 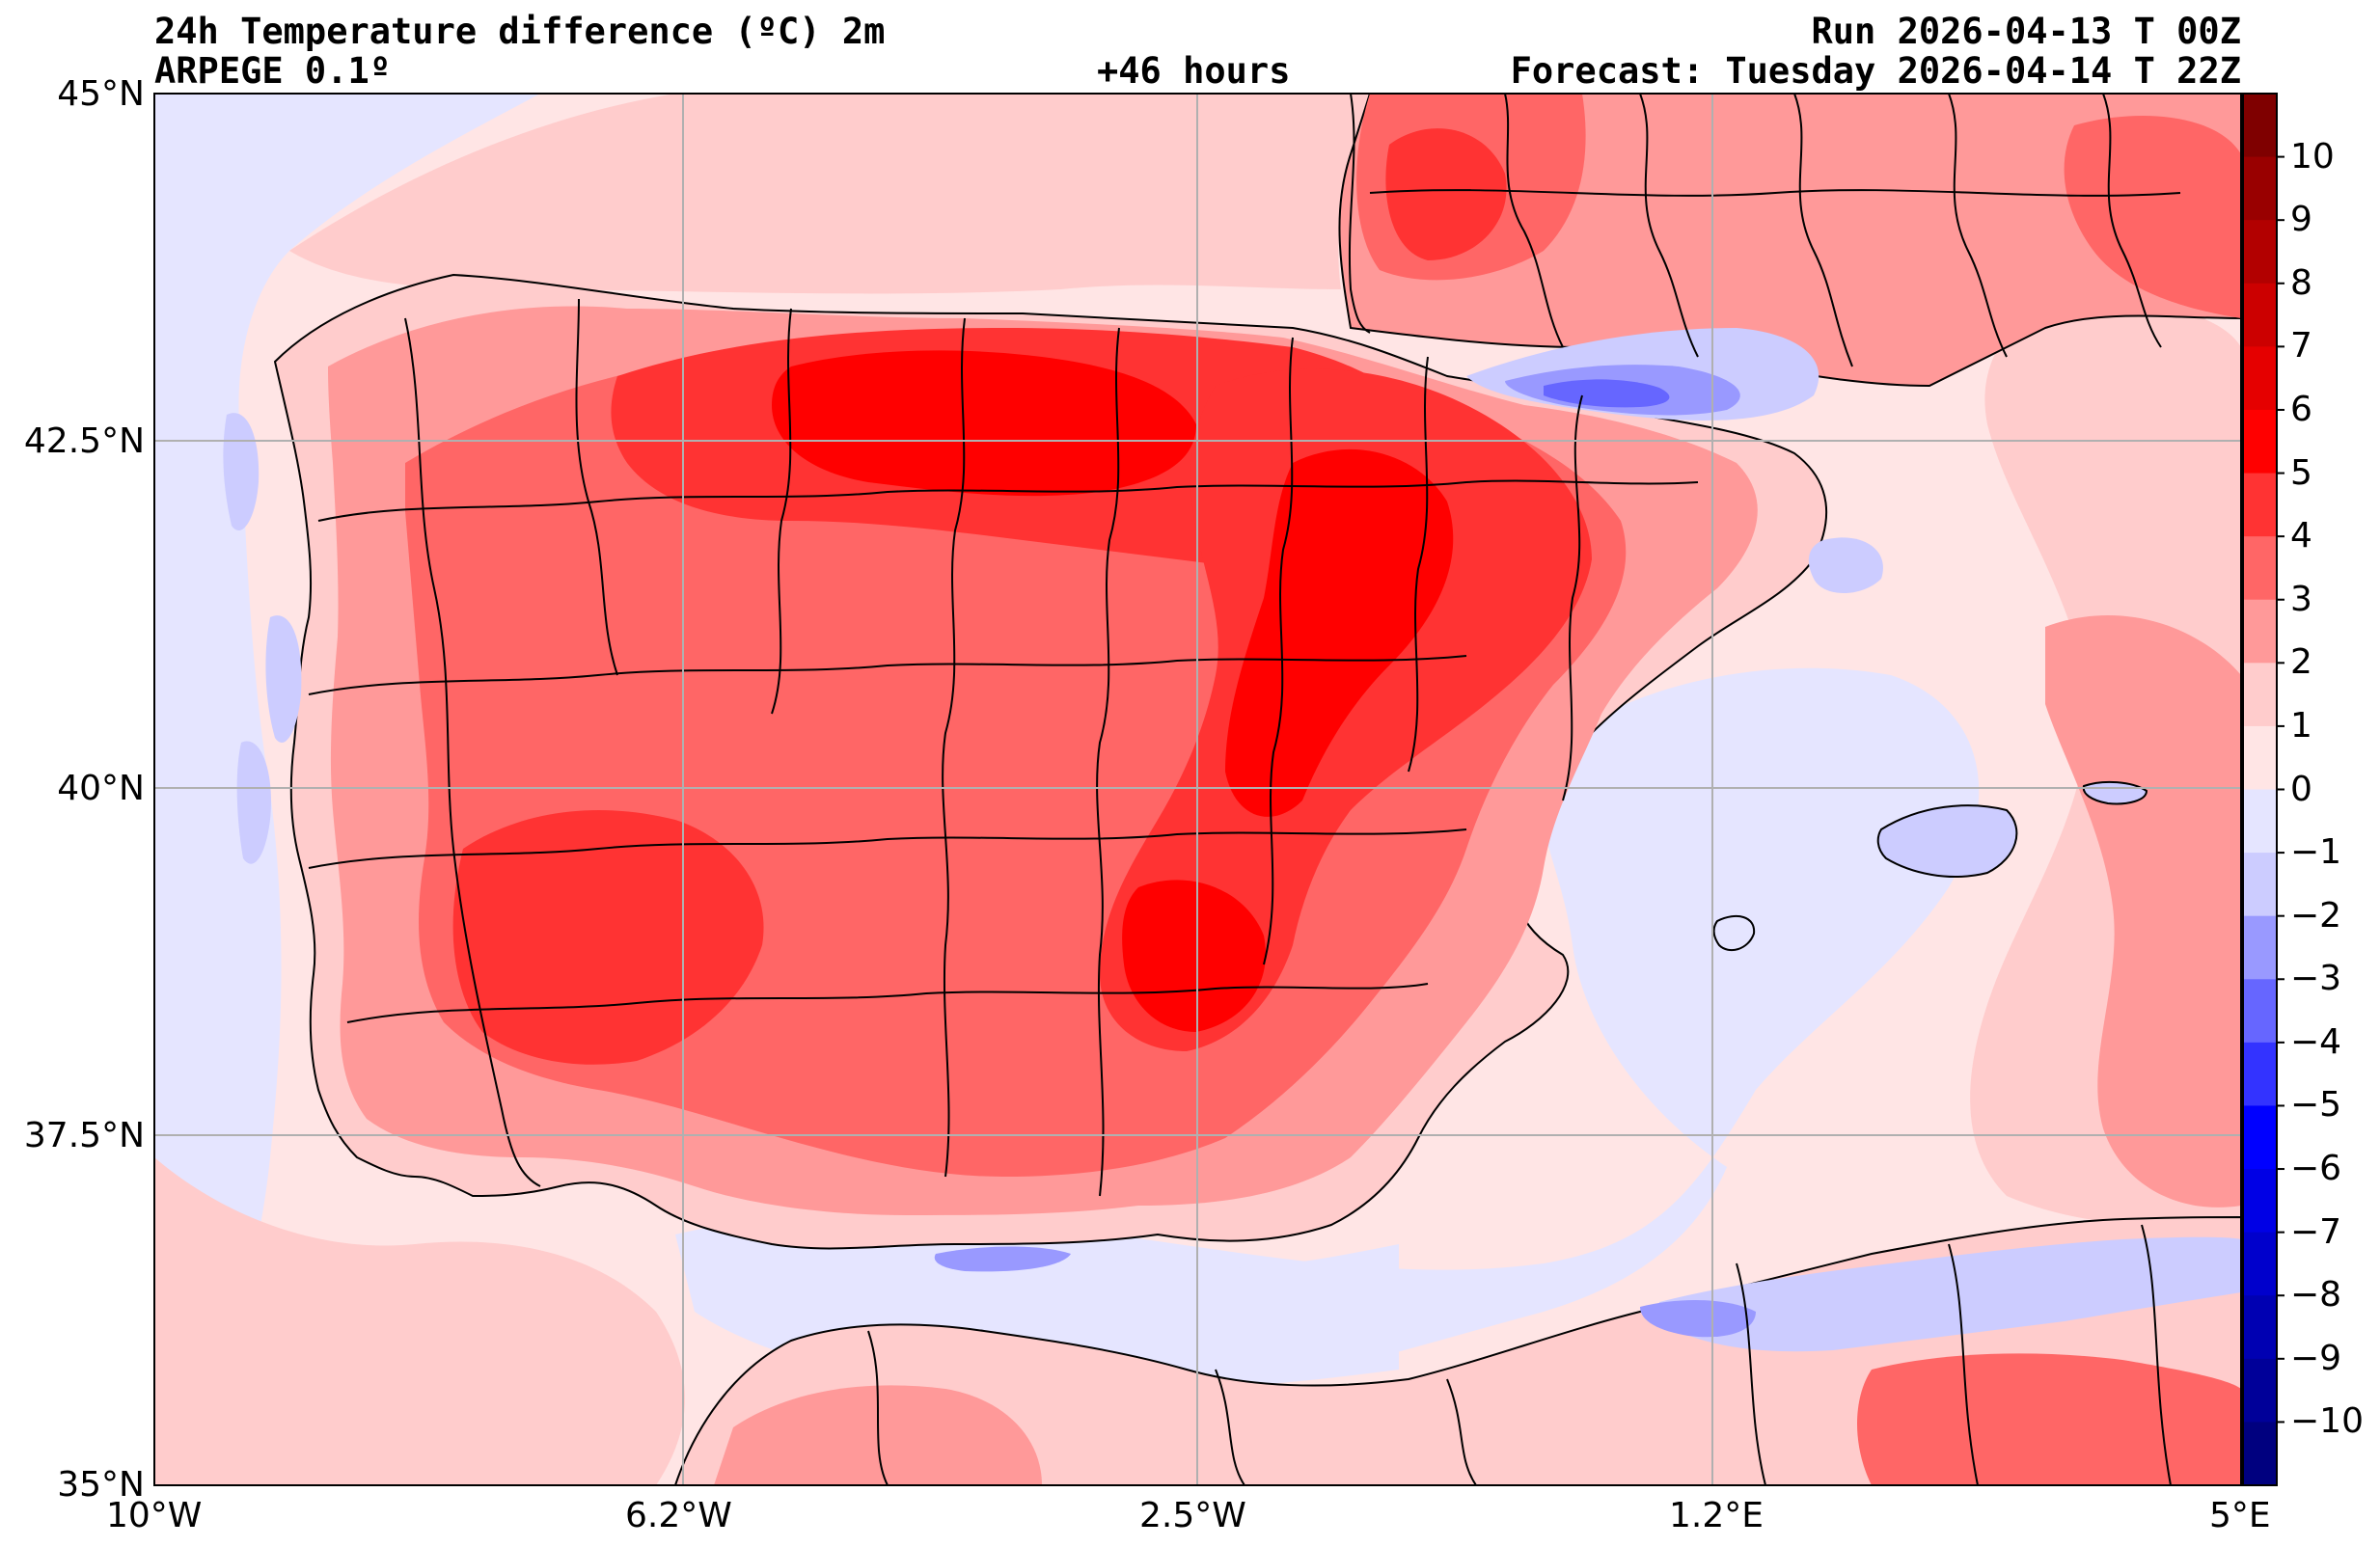 I want to click on lon-label-1-2e: 1.2°E, so click(x=1716, y=1516).